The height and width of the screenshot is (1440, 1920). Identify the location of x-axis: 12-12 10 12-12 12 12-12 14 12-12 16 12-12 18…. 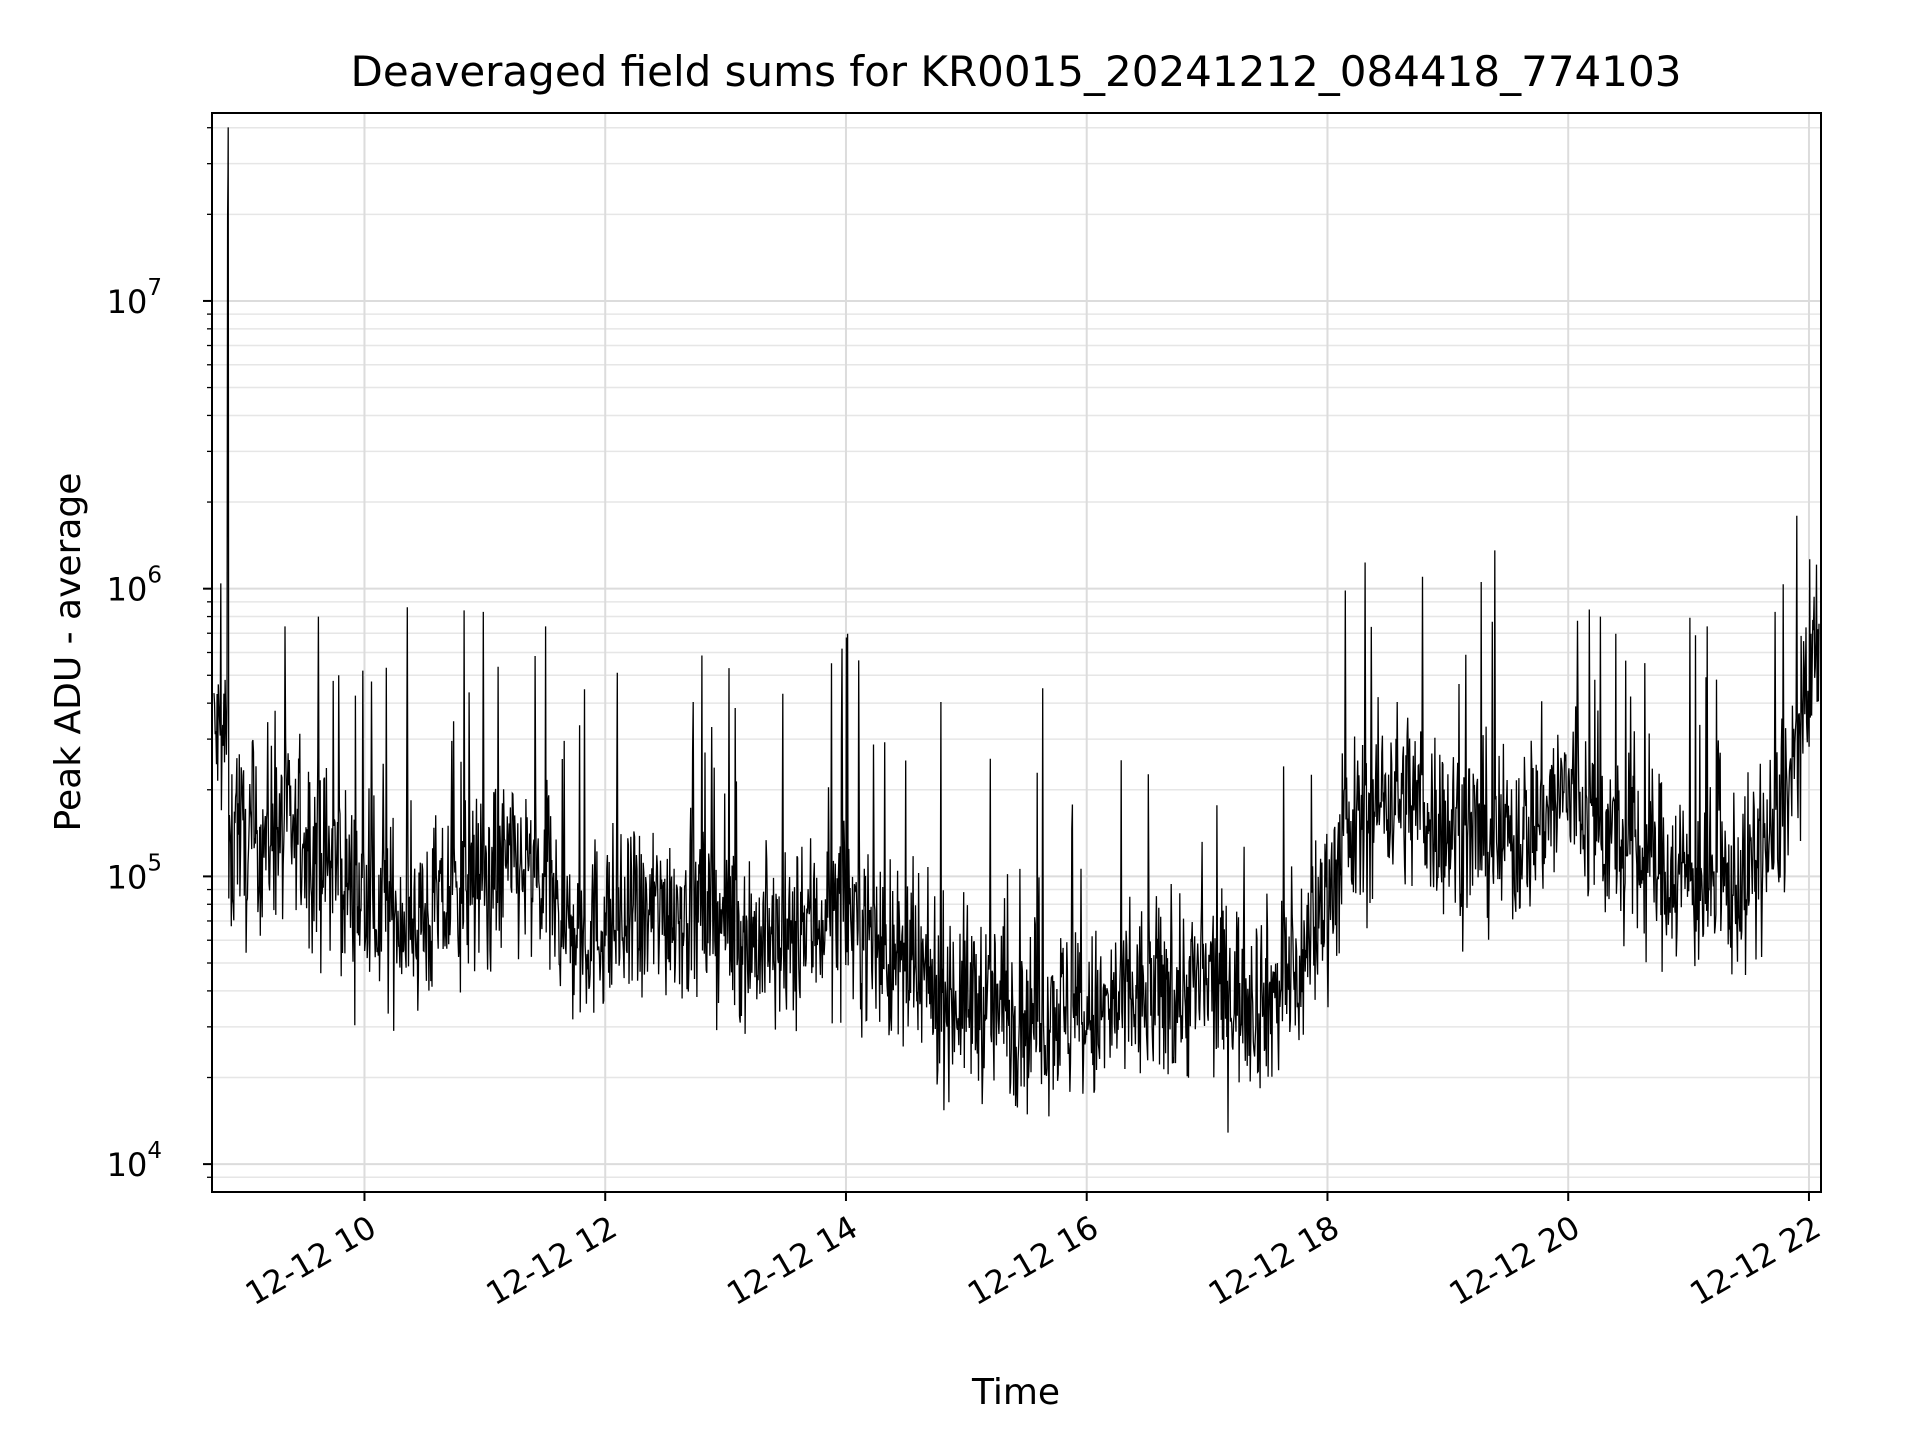
(1033, 1252).